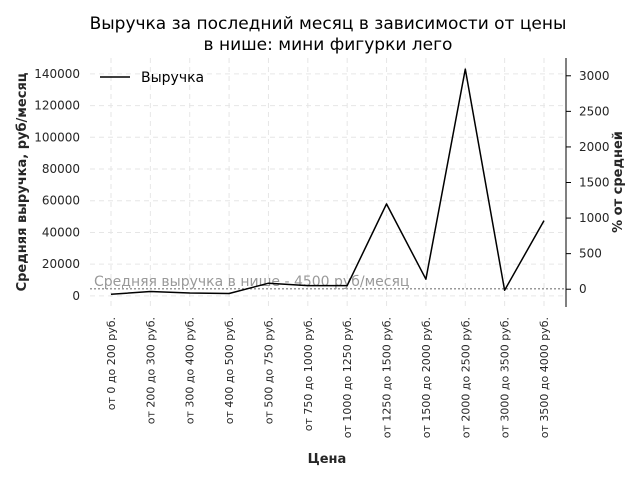 This screenshot has height=480, width=640. I want to click on x-tick-3: от 400 до 500 руб., so click(229, 370).